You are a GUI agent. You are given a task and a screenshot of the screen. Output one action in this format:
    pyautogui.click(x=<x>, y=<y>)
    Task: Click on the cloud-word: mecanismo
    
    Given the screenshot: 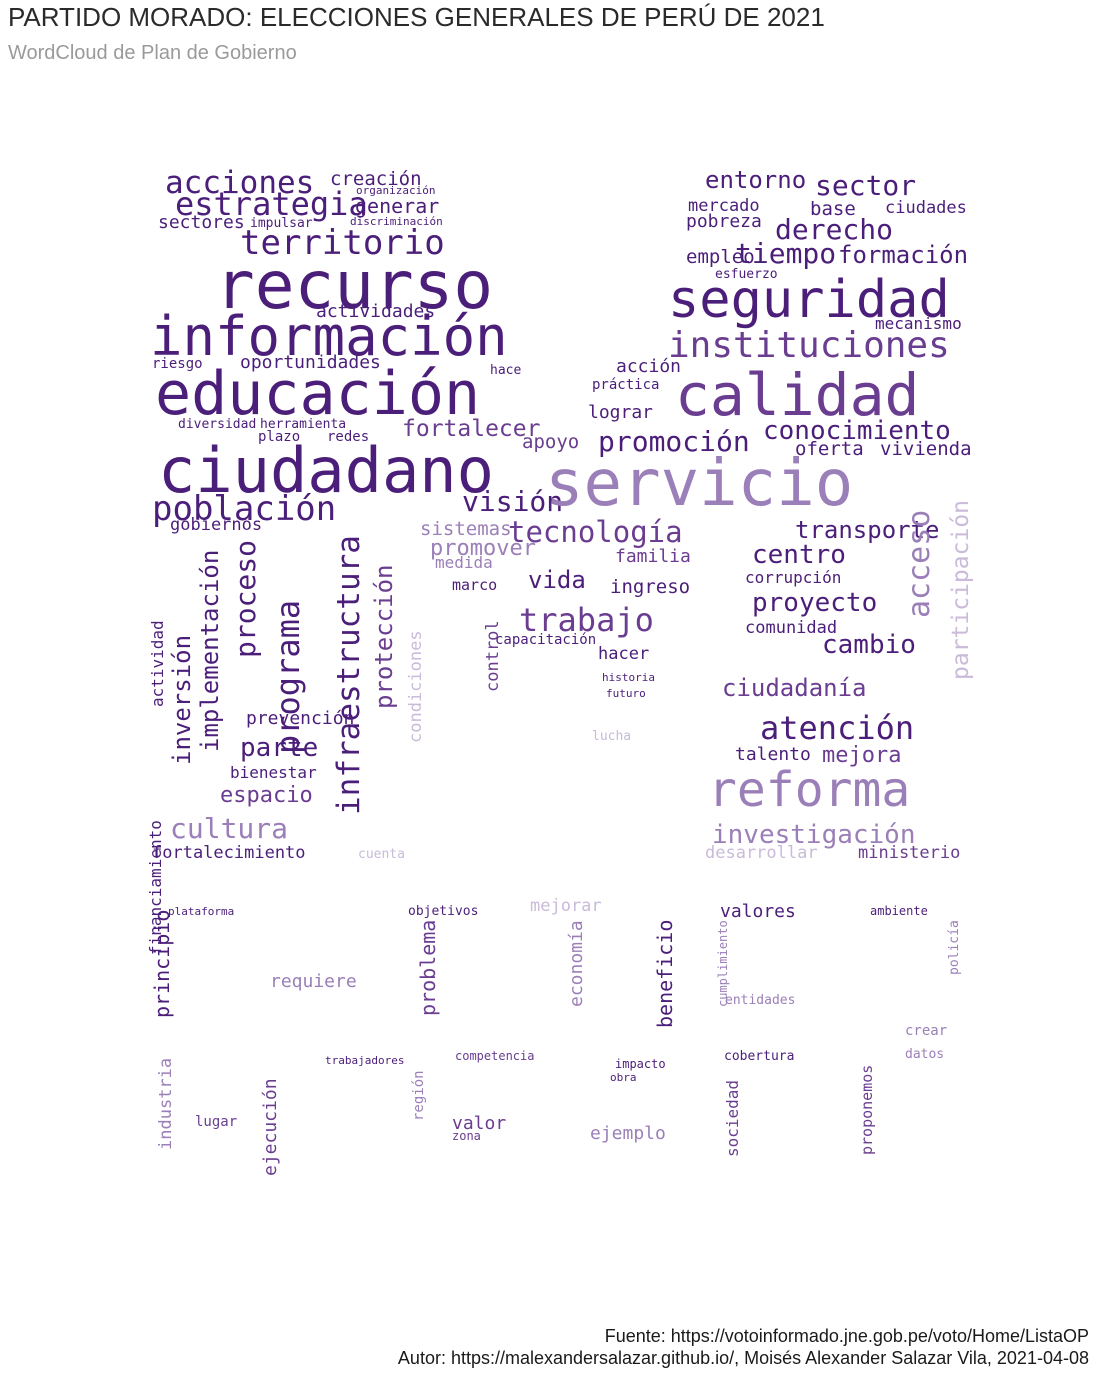 What is the action you would take?
    pyautogui.click(x=918, y=323)
    